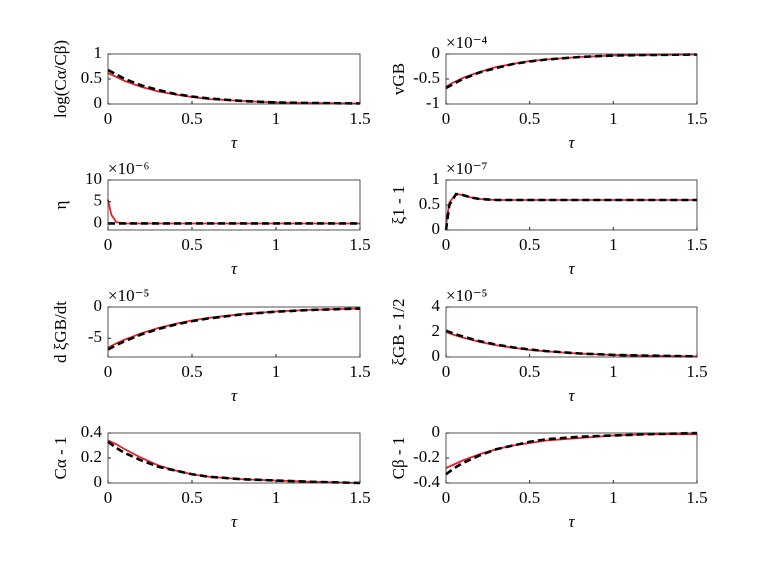  What do you see at coordinates (60, 205) in the screenshot?
I see `y-axis-label: η` at bounding box center [60, 205].